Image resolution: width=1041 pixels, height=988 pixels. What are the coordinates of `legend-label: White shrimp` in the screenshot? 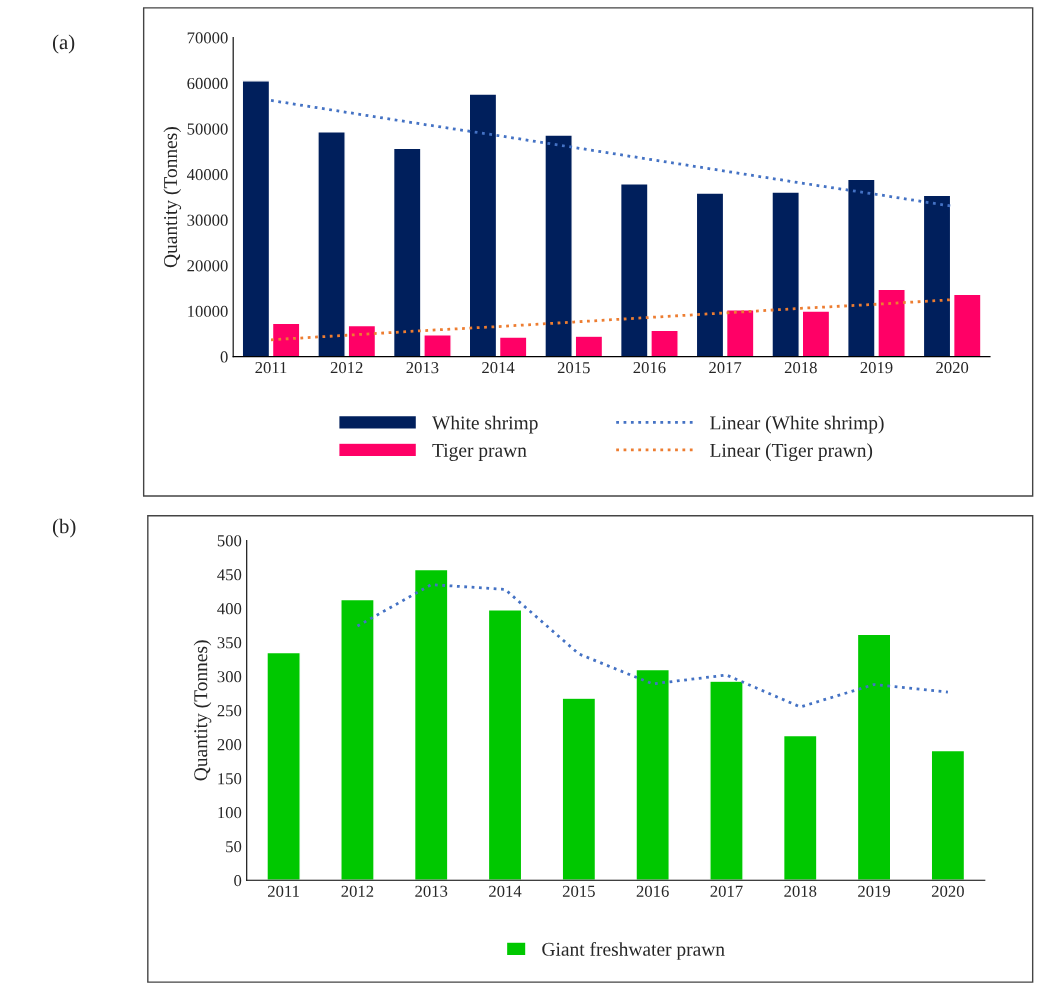 It's located at (485, 424).